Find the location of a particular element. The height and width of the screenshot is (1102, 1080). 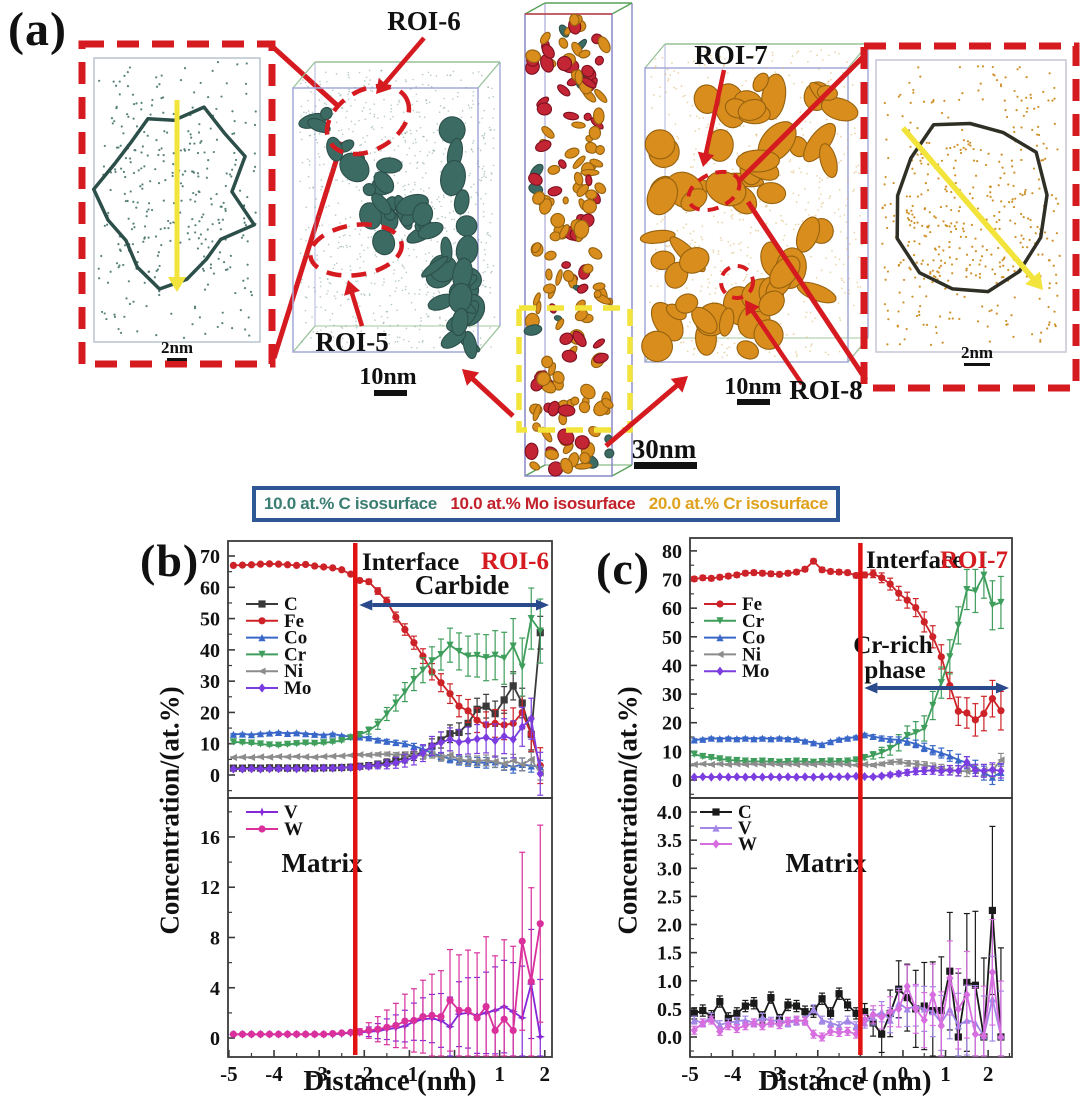

ytick-label: 1.5 is located at coordinates (669, 954).